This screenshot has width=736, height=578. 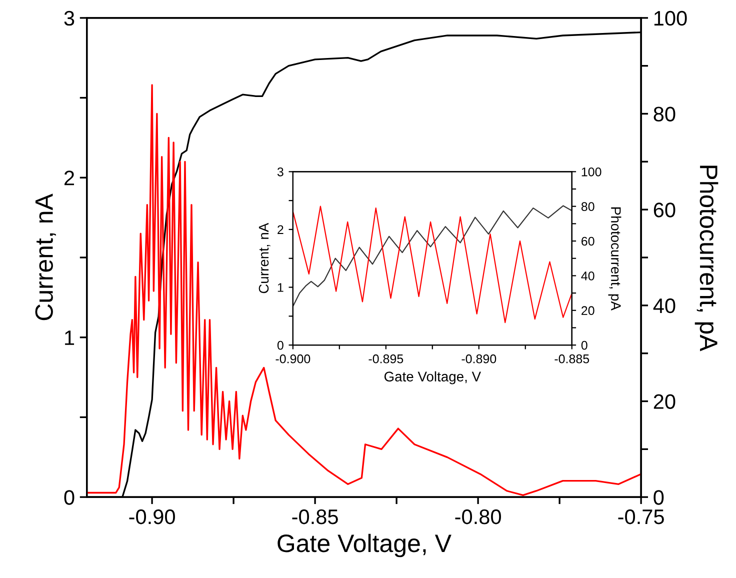 I want to click on x-tick-label: -0.75, so click(x=641, y=516).